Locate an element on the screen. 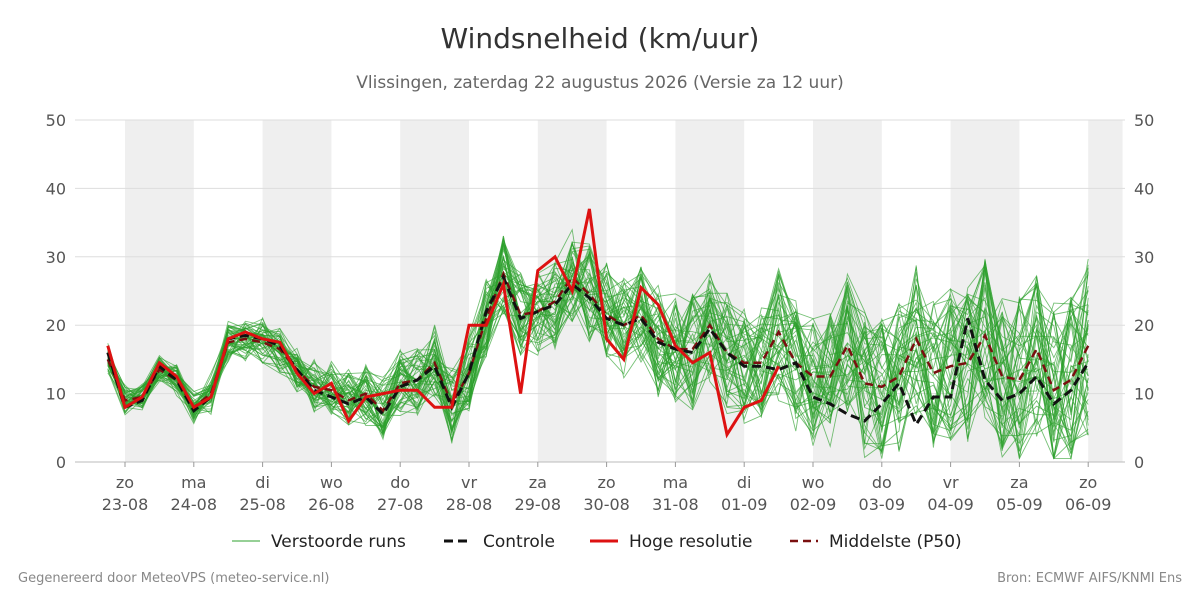  x-tick-date-5: 28-08 is located at coordinates (469, 504).